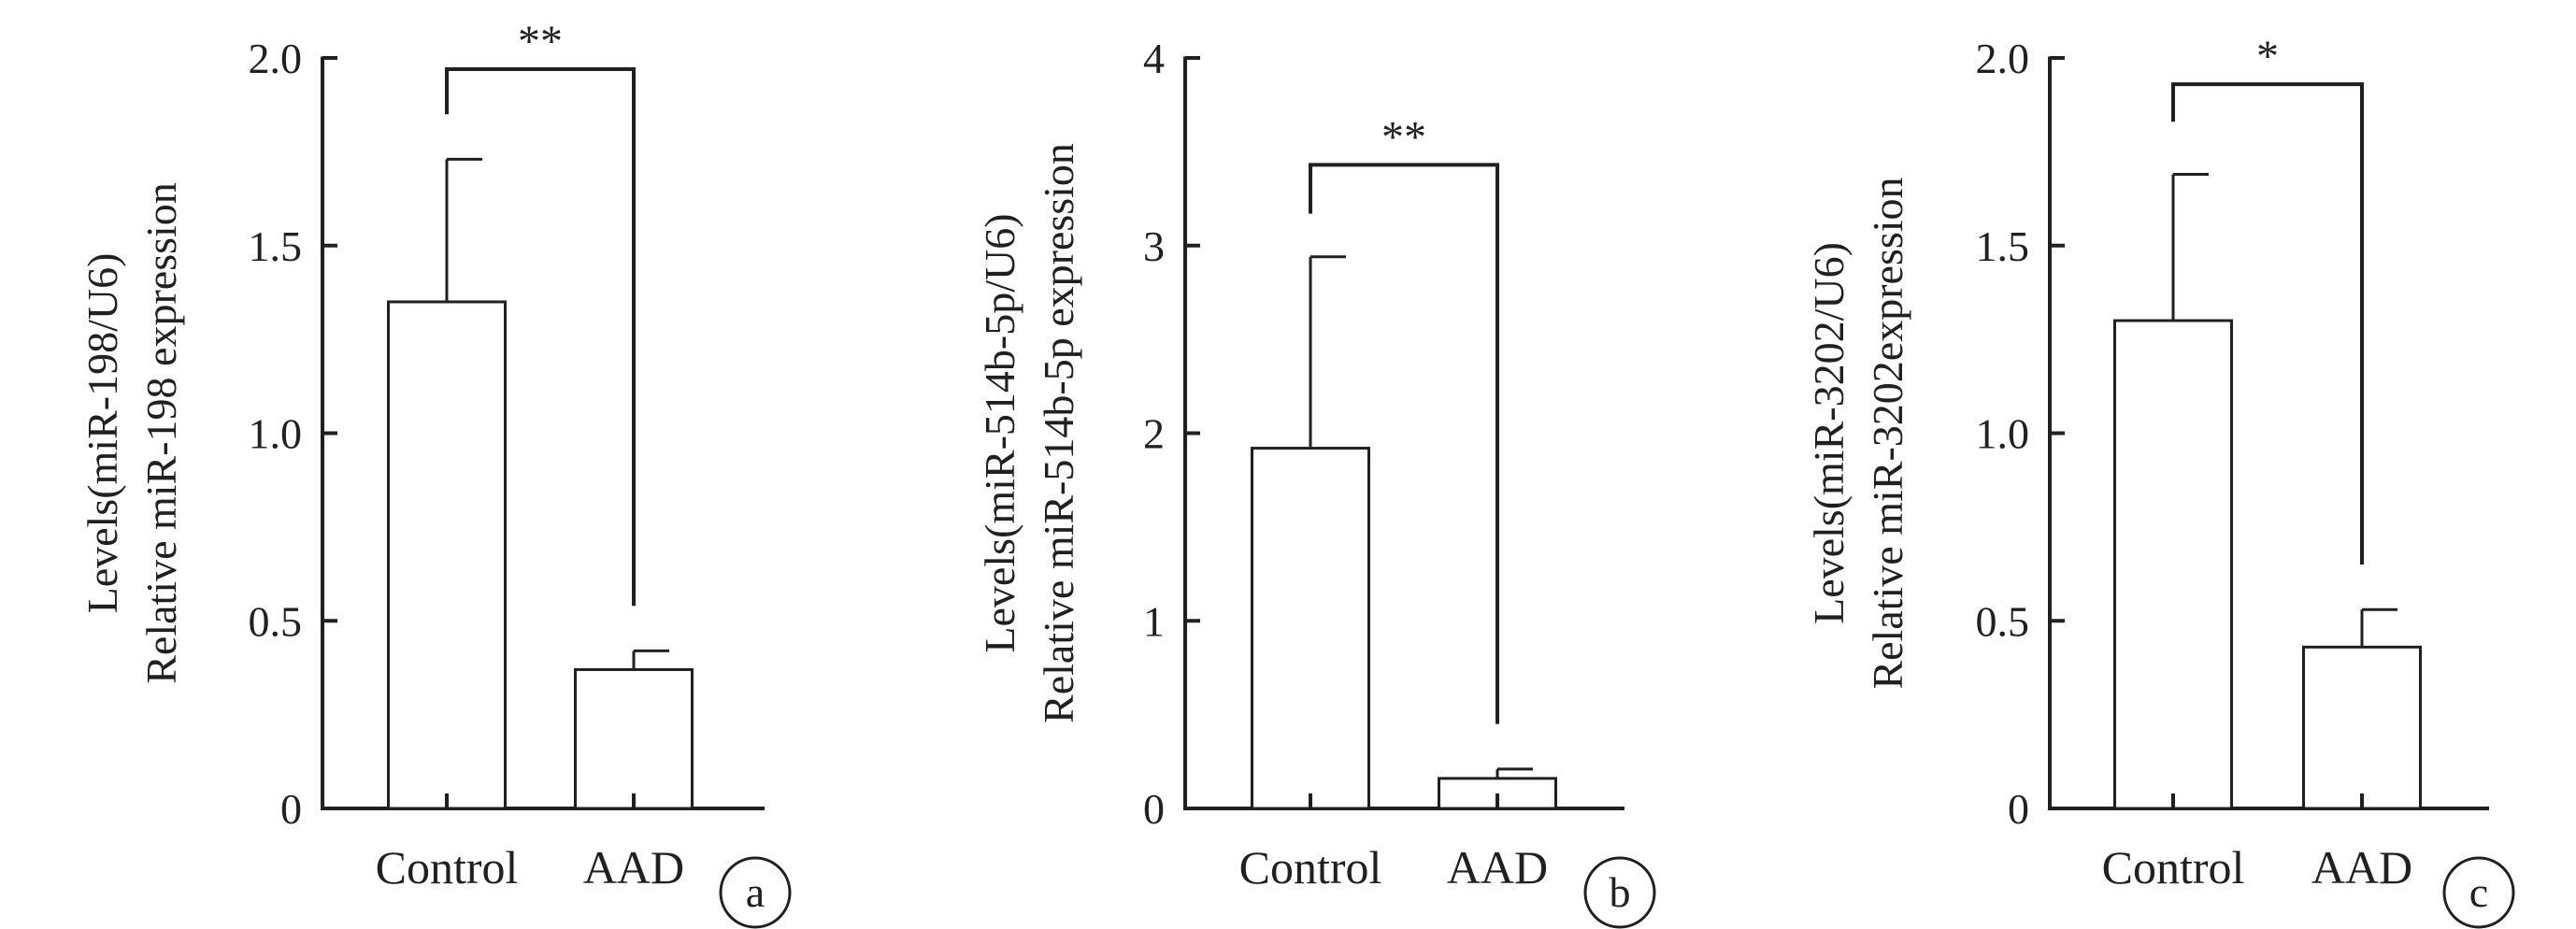  Describe the element at coordinates (102, 433) in the screenshot. I see `y-axis-label: Levels(miR-198/U6)` at that location.